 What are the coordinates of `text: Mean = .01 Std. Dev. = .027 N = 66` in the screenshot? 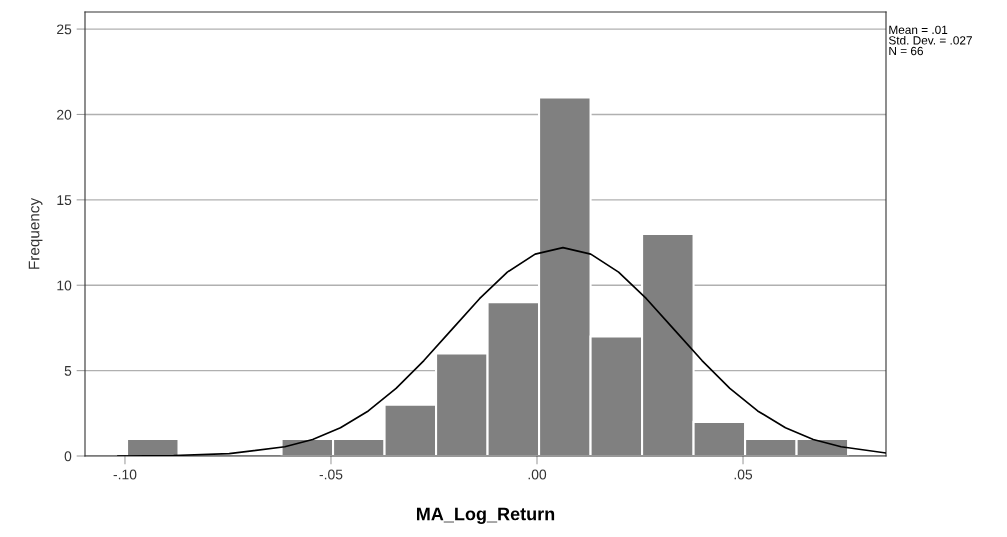 It's located at (930, 40).